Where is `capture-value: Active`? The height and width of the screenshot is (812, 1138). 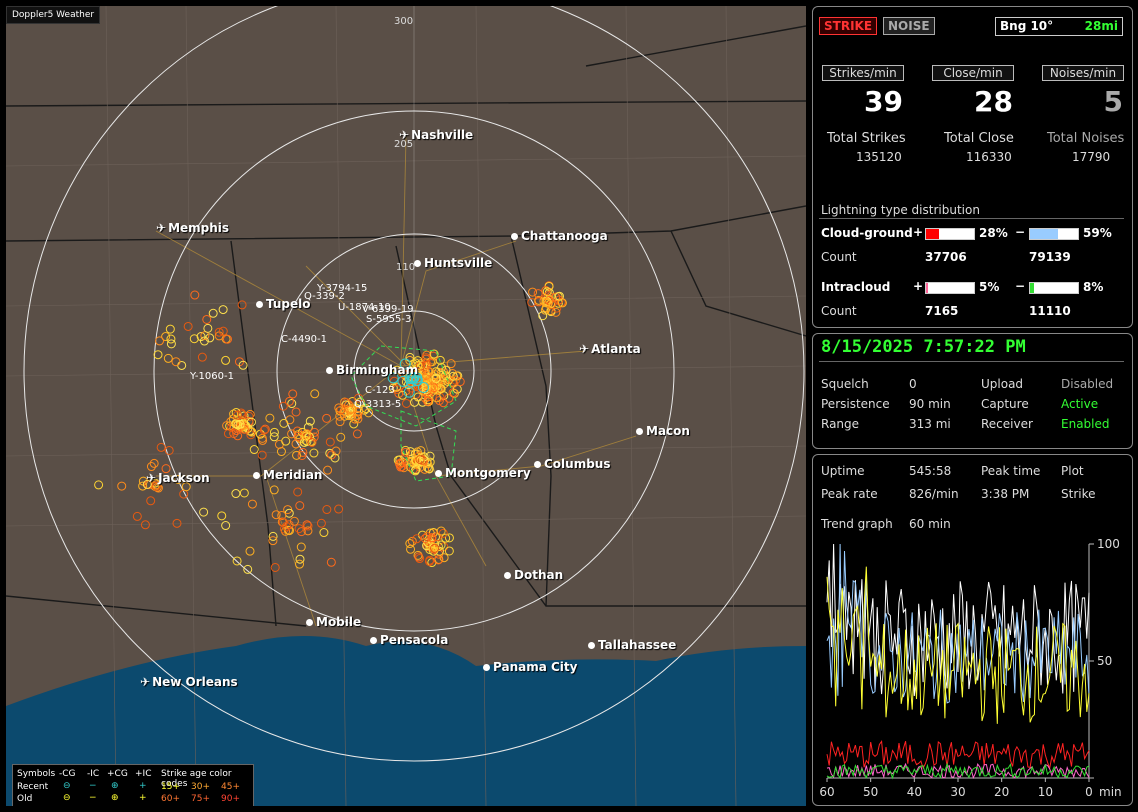 capture-value: Active is located at coordinates (1080, 404).